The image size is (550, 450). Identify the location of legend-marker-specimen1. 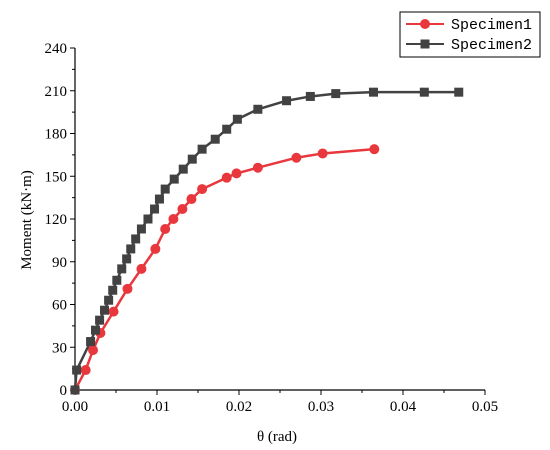
(425, 24).